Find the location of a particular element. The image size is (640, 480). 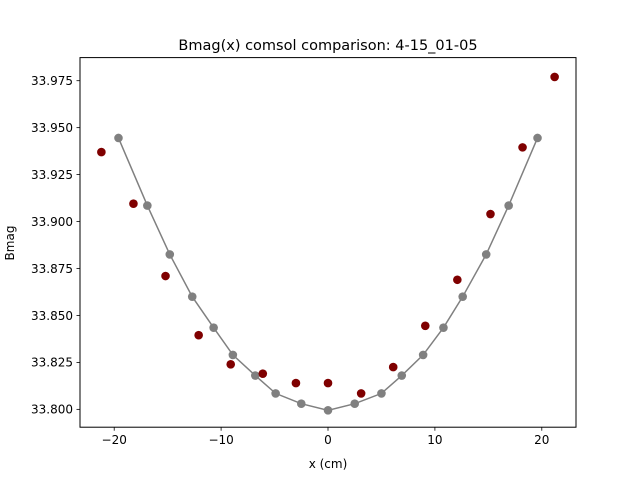

x-tick-label: −20 is located at coordinates (114, 440).